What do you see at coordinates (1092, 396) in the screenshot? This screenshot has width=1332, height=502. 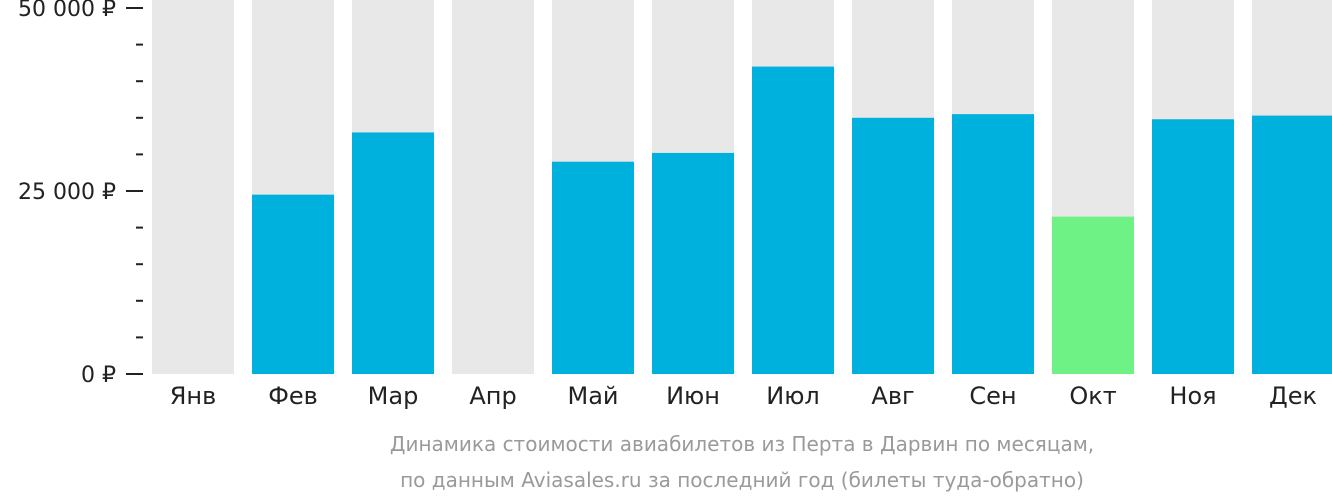 I see `x-tick-label-10: Окт` at bounding box center [1092, 396].